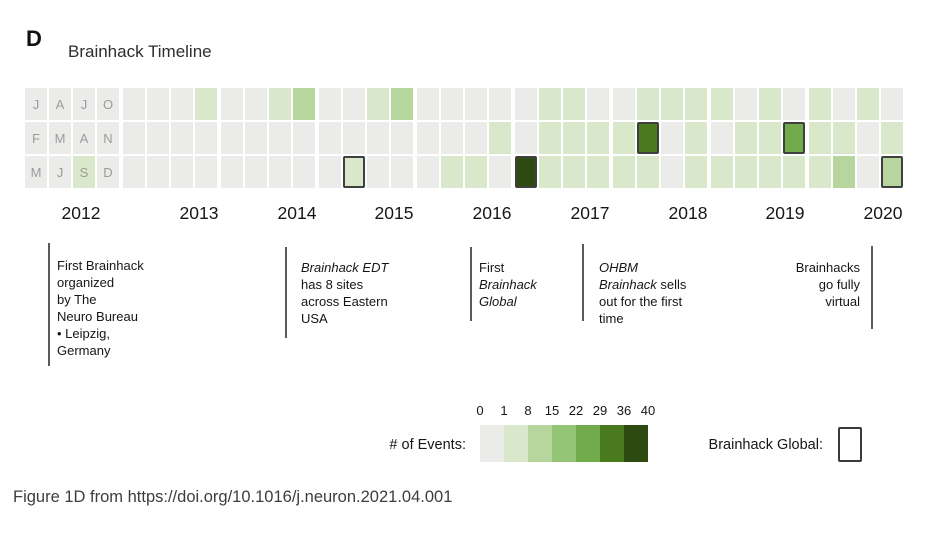  Describe the element at coordinates (624, 410) in the screenshot. I see `legend-tick-label: 36` at that location.